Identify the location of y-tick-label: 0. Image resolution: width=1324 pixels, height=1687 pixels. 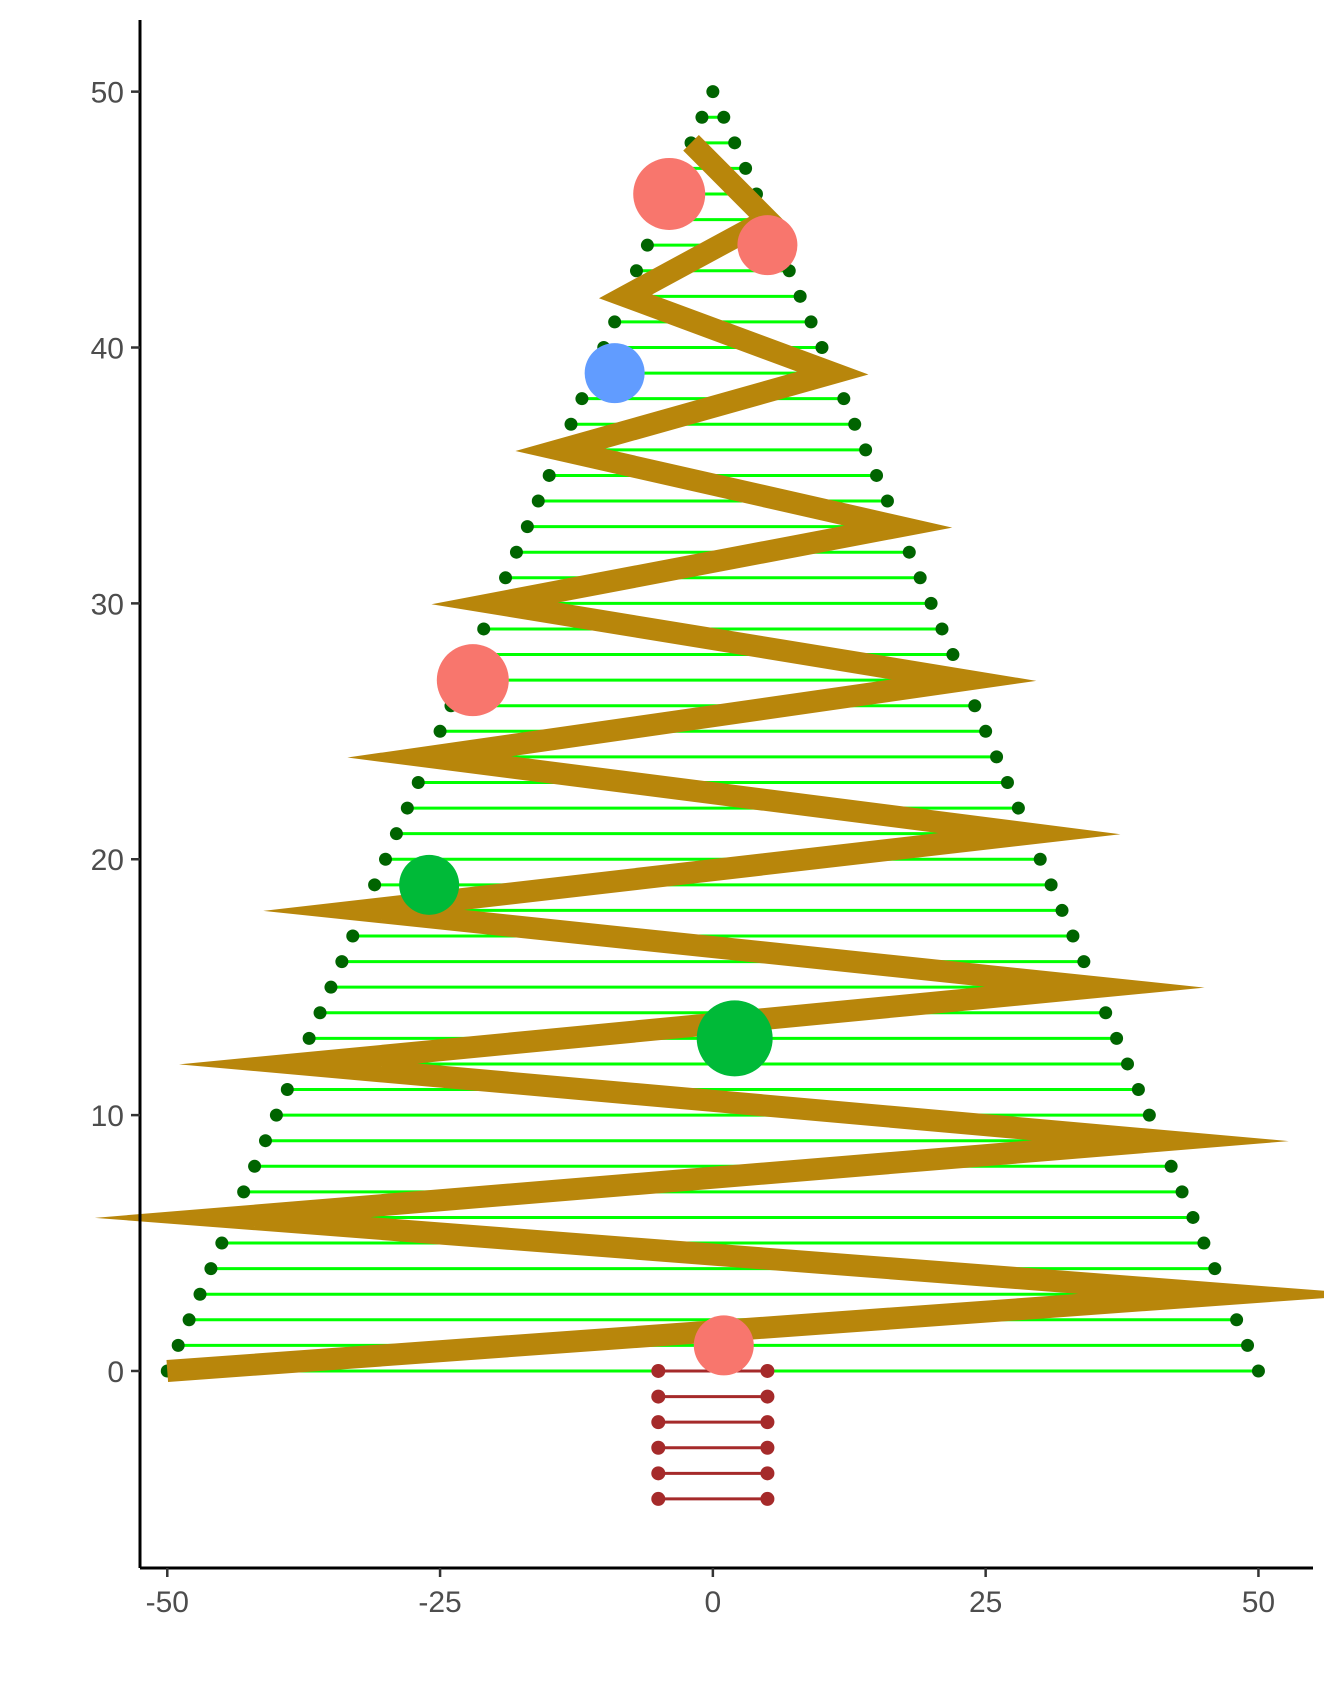
(115, 1372).